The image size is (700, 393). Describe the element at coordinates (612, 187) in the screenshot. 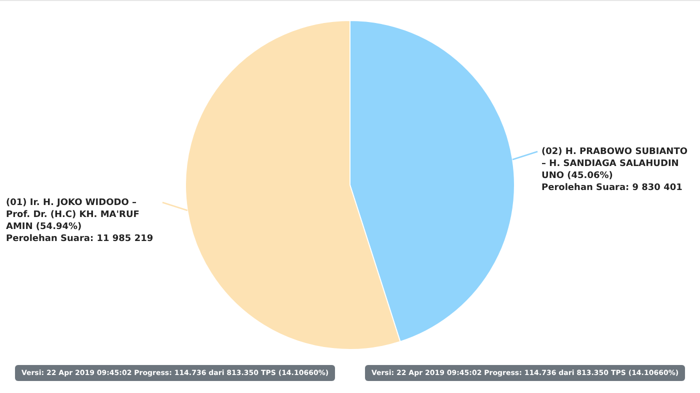

I see `data-label: Perolehan Suara: 9 830 401` at that location.